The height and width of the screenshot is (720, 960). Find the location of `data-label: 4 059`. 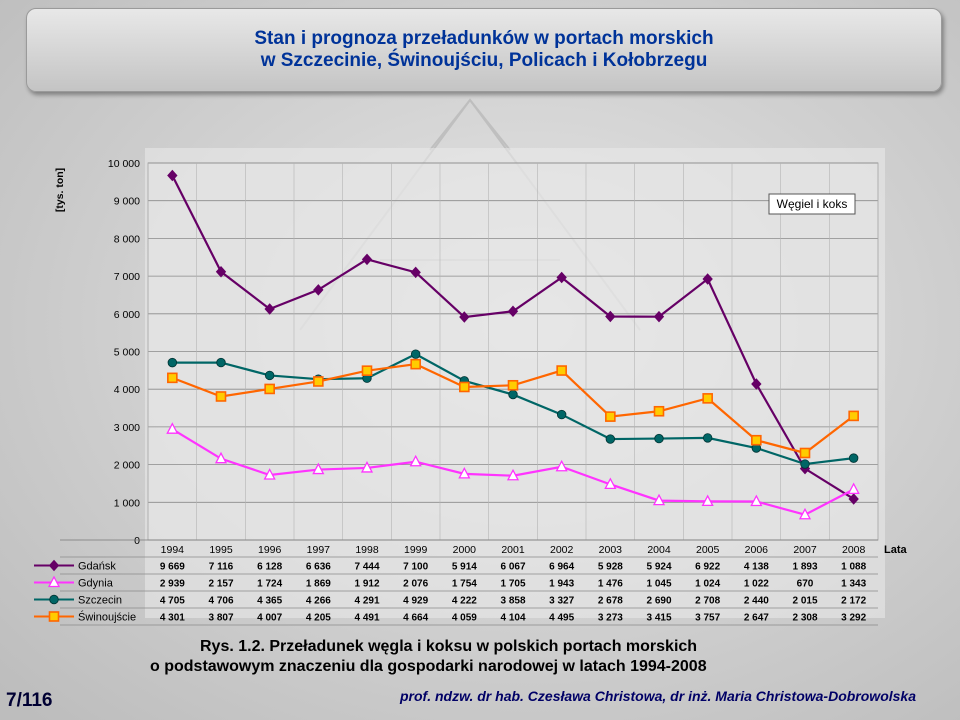

data-label: 4 059 is located at coordinates (464, 618).